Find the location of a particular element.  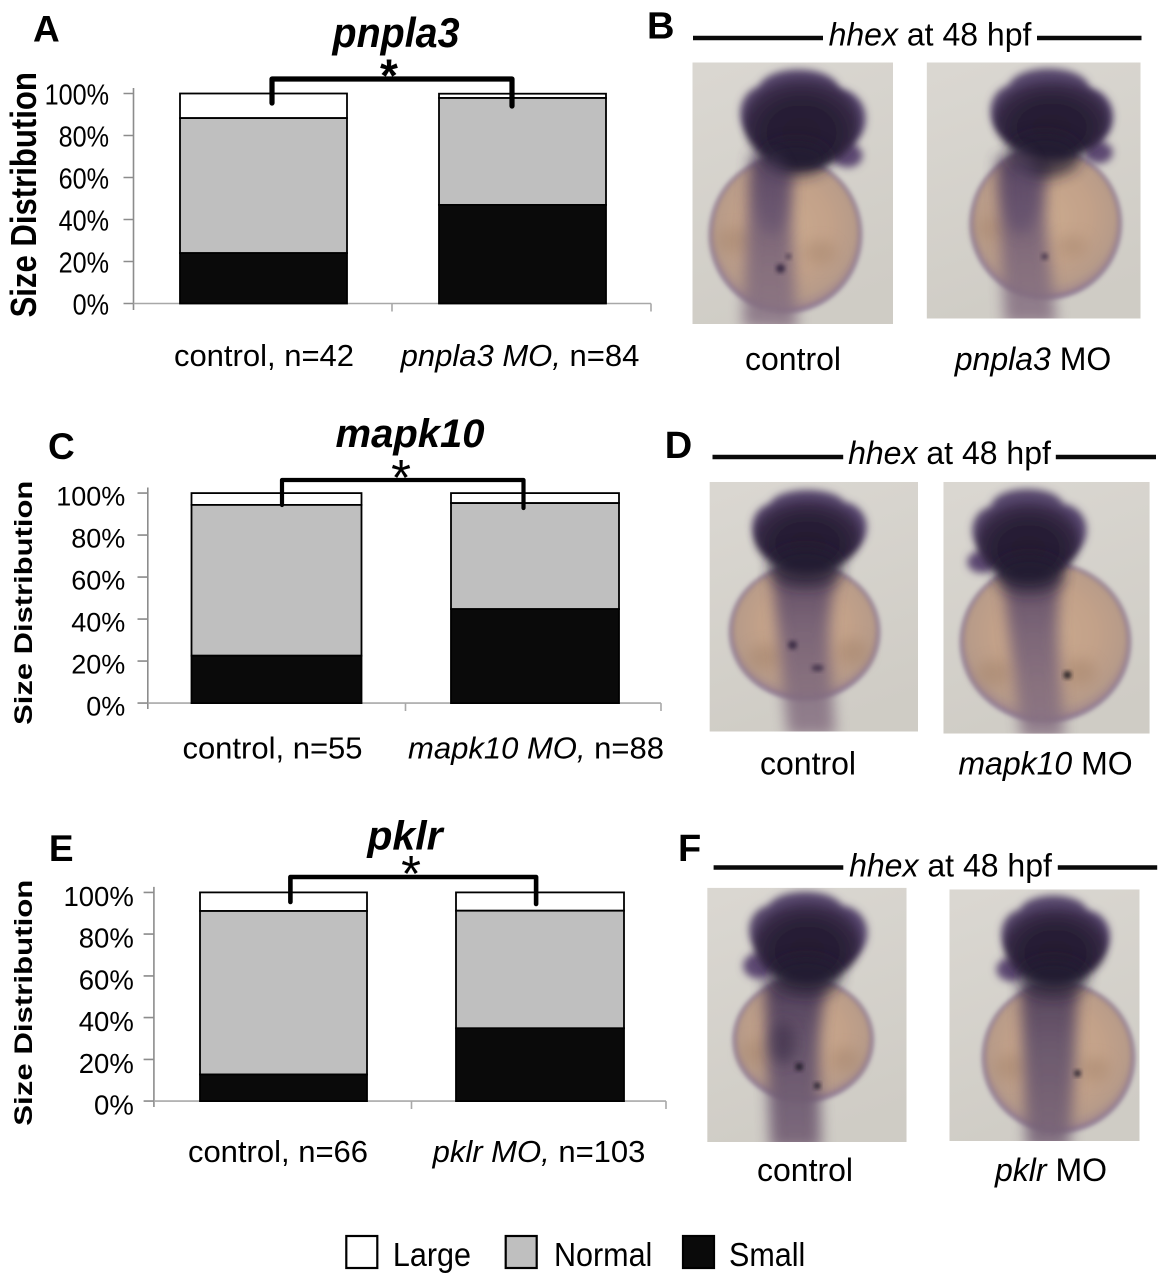

svg-text: D is located at coordinates (678, 446).